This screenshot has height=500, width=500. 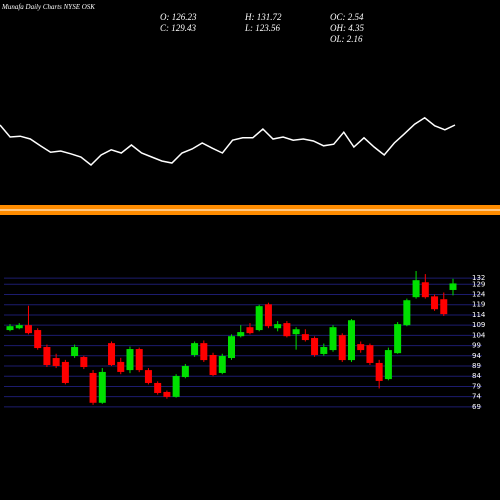 I want to click on ohlc-stat: OH: 4.35, so click(x=347, y=28).